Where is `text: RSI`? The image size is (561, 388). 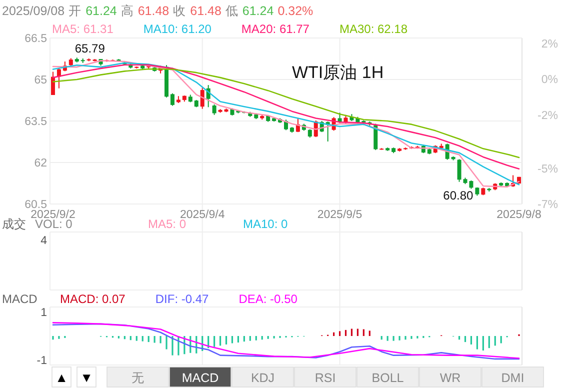
text: RSI is located at coordinates (325, 378).